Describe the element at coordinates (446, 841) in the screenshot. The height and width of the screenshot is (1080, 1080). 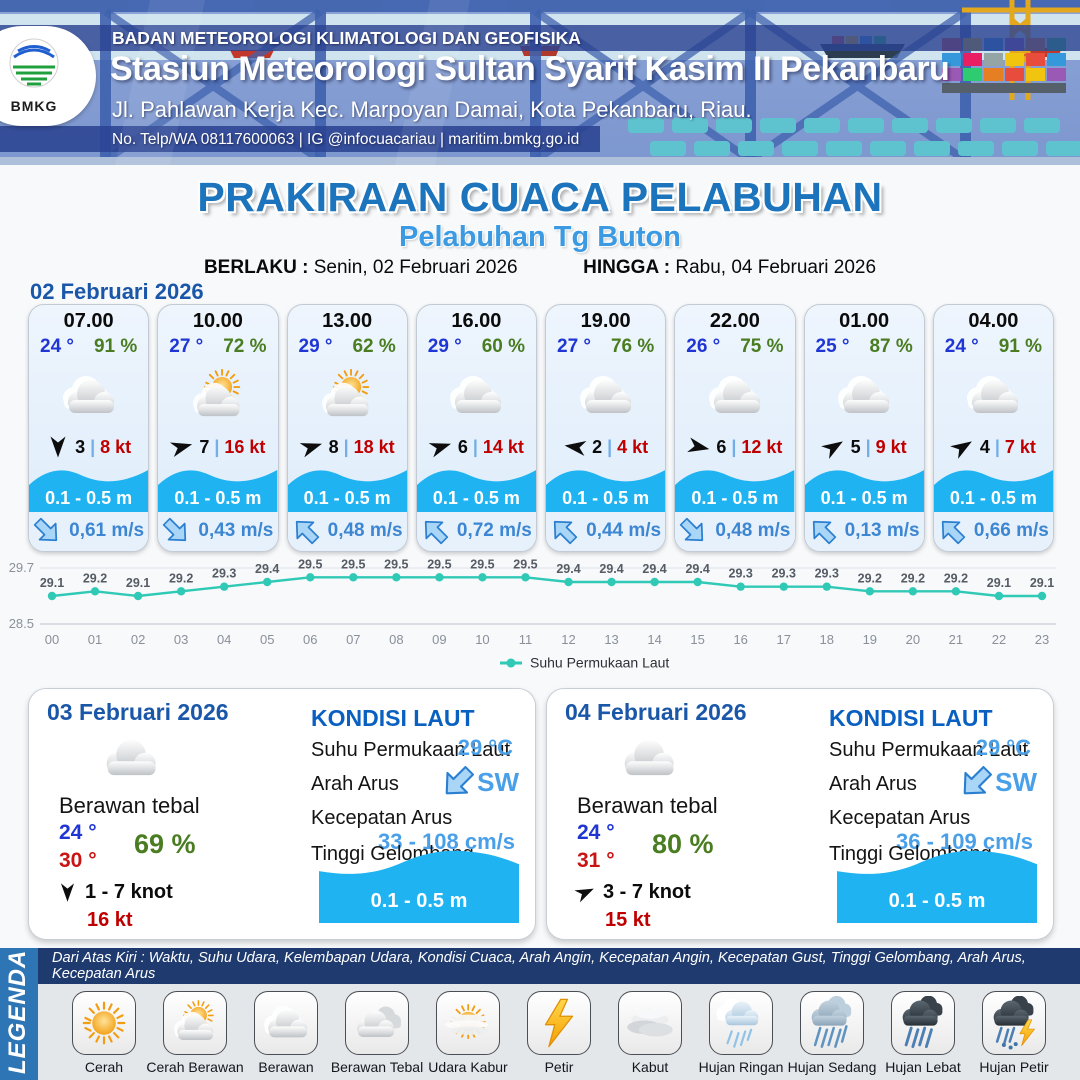
I see `current-speed-value: 33 - 108 cm/s` at that location.